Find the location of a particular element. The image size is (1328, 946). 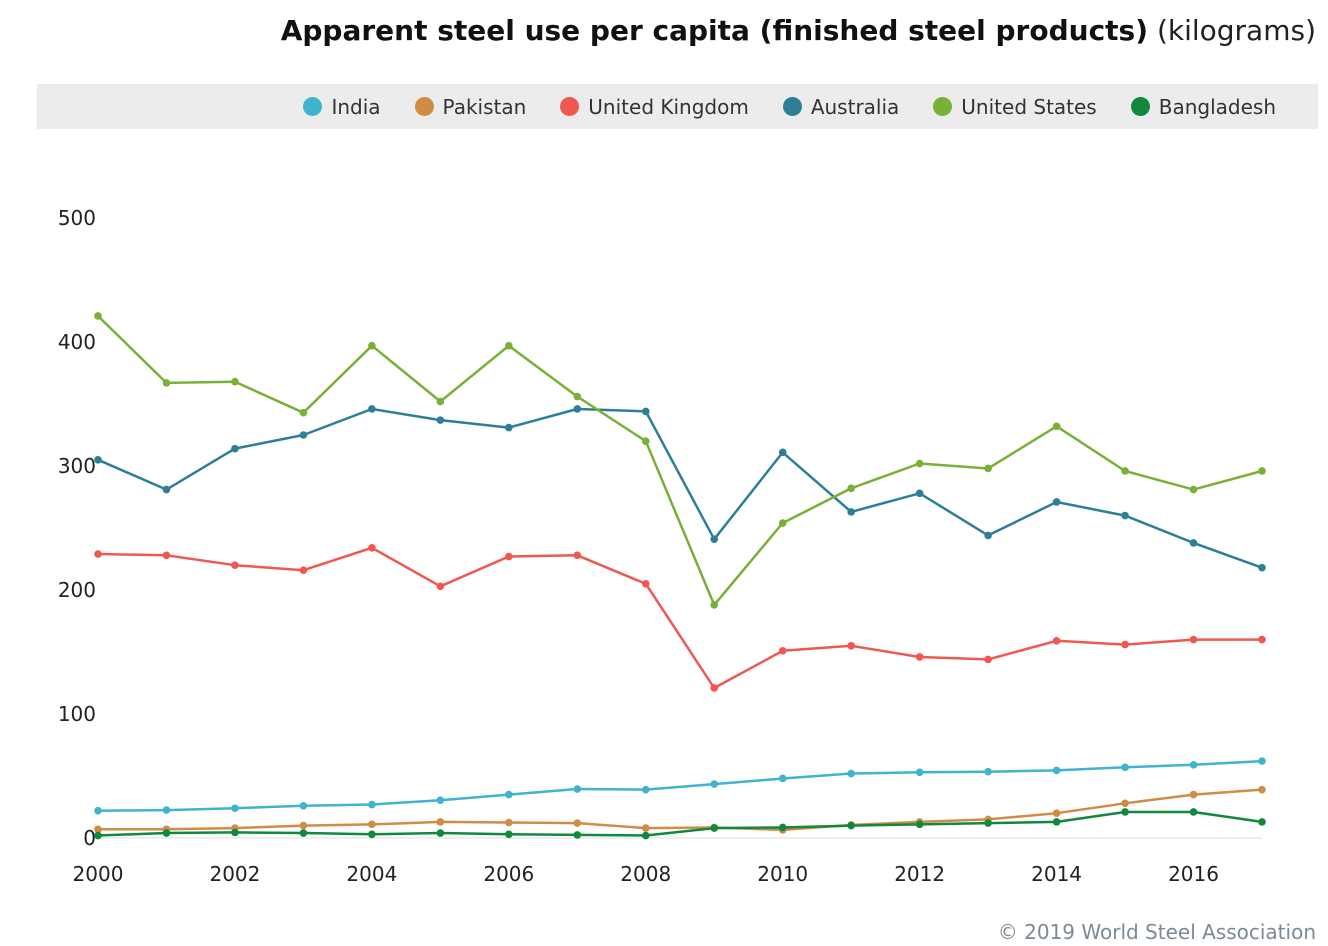

copyright-notice: © 2019 World Steel Association is located at coordinates (1156, 932).